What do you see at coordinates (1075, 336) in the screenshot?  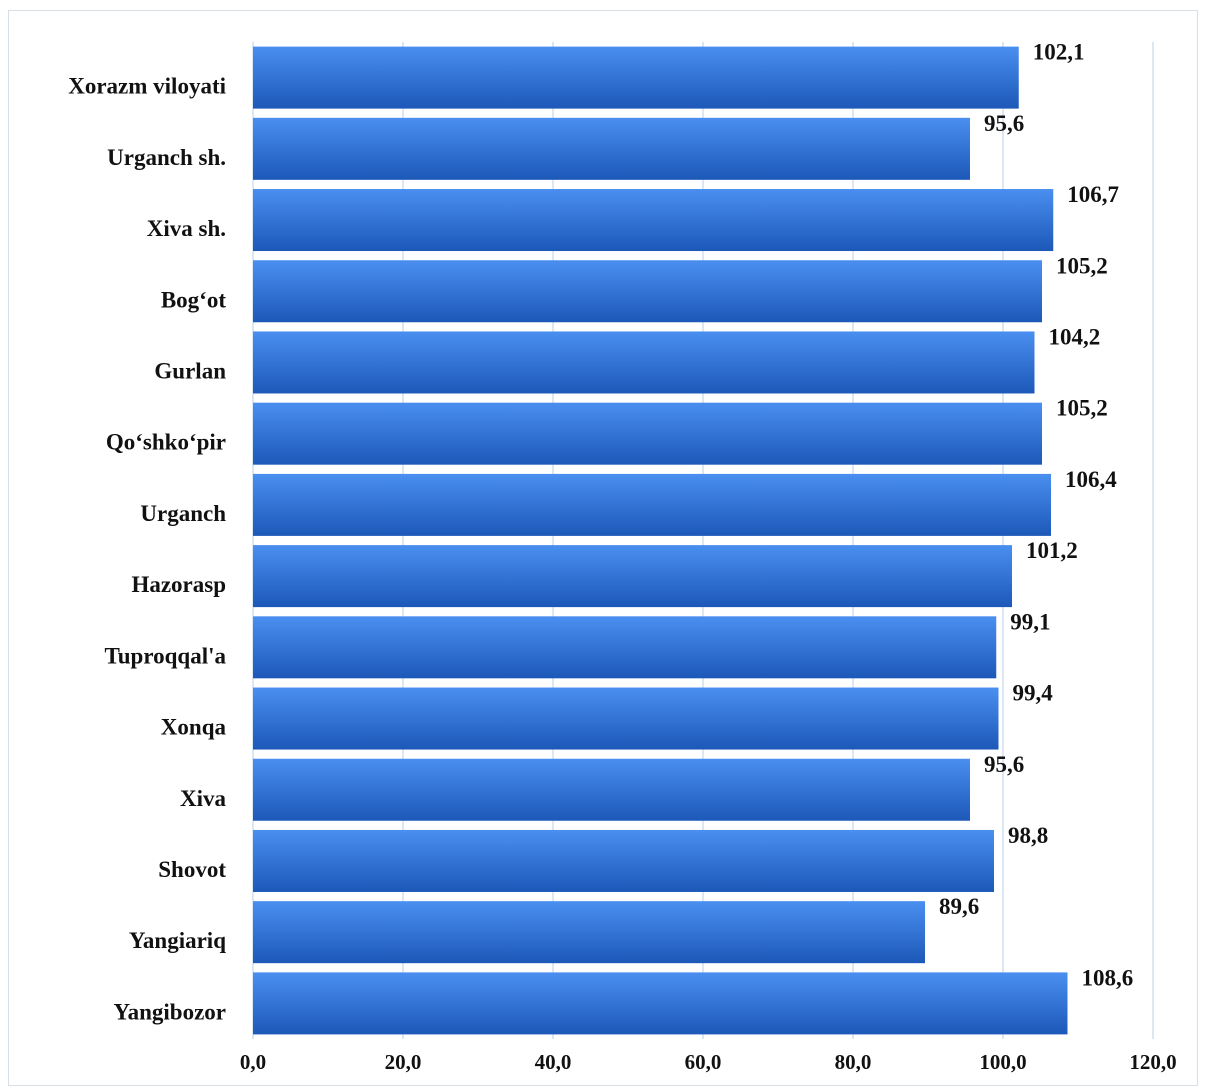 I see `value-label: 104,2` at bounding box center [1075, 336].